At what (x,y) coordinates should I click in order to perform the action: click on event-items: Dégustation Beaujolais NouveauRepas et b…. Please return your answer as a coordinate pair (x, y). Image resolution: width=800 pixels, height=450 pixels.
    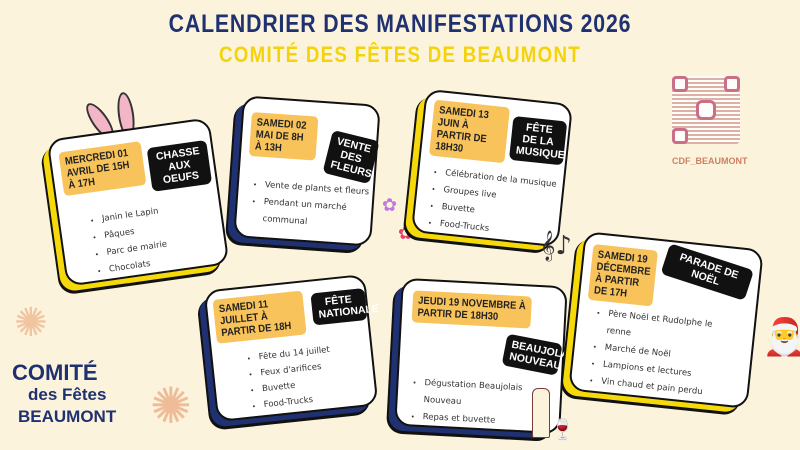
    Looking at the image, I should click on (470, 402).